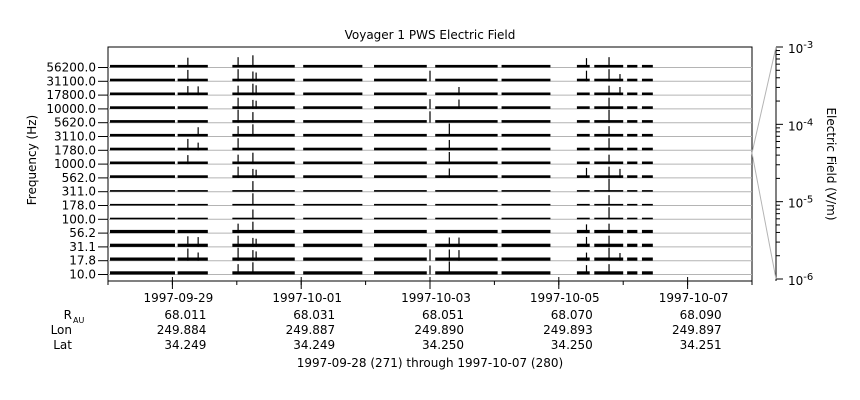 The image size is (860, 400). What do you see at coordinates (82, 275) in the screenshot?
I see `channel-tick-label: 10.0` at bounding box center [82, 275].